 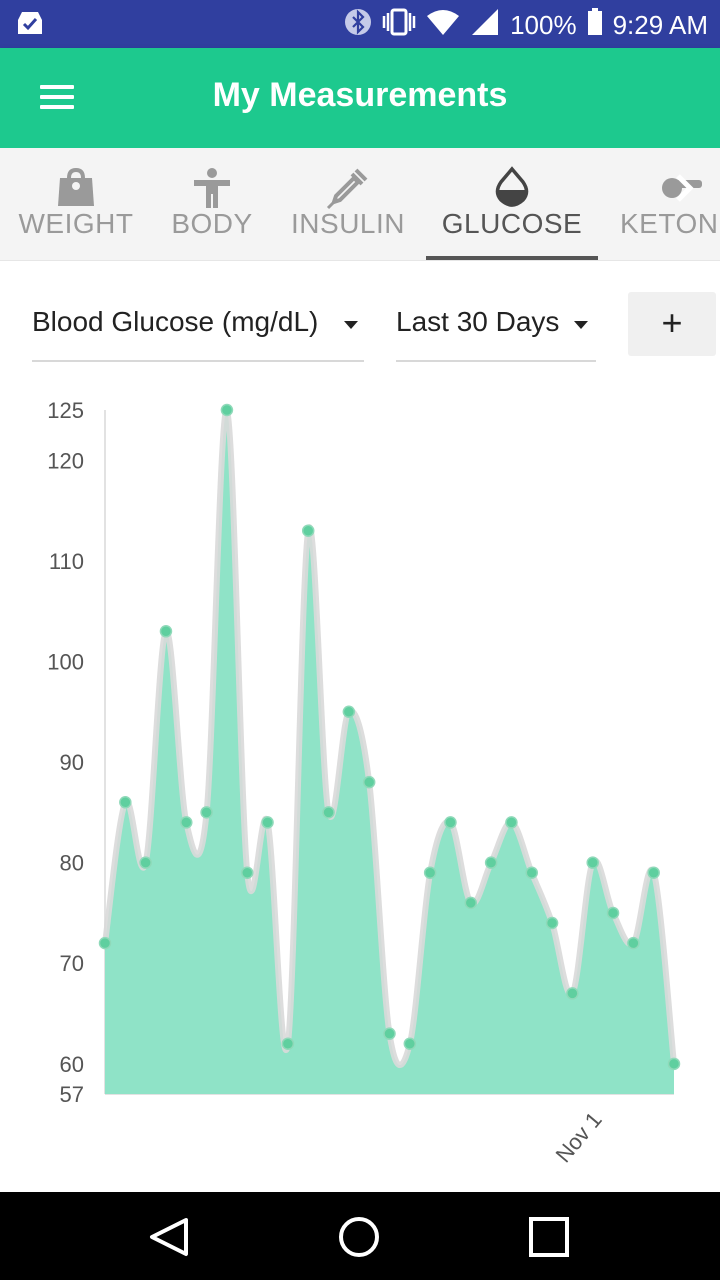 I want to click on wifi-icon, so click(x=443, y=25).